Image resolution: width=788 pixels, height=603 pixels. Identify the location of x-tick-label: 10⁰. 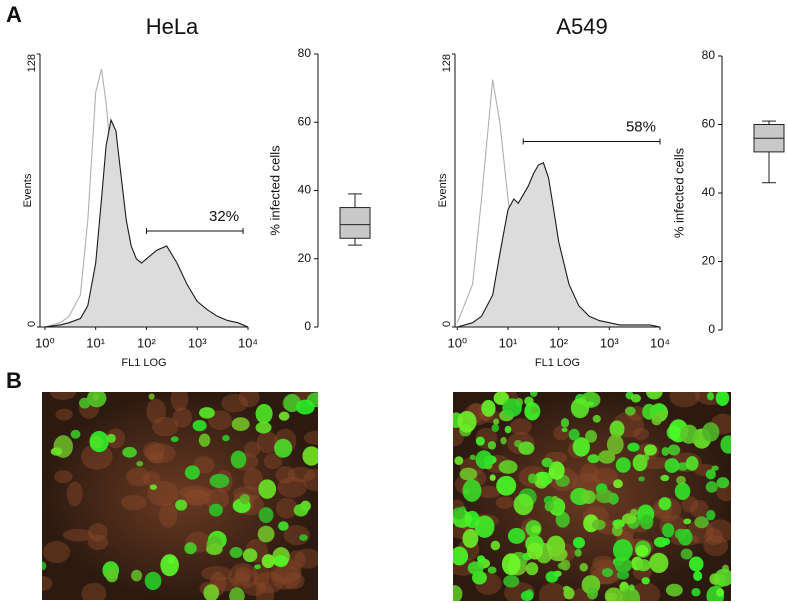
(457, 342).